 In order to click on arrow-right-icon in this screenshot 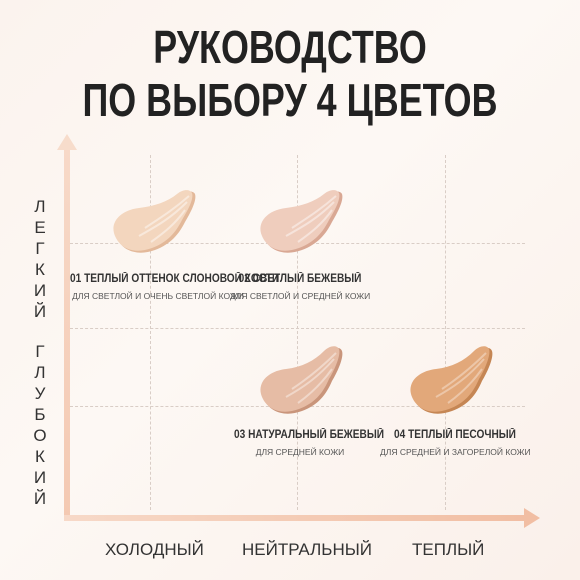, I will do `click(532, 518)`.